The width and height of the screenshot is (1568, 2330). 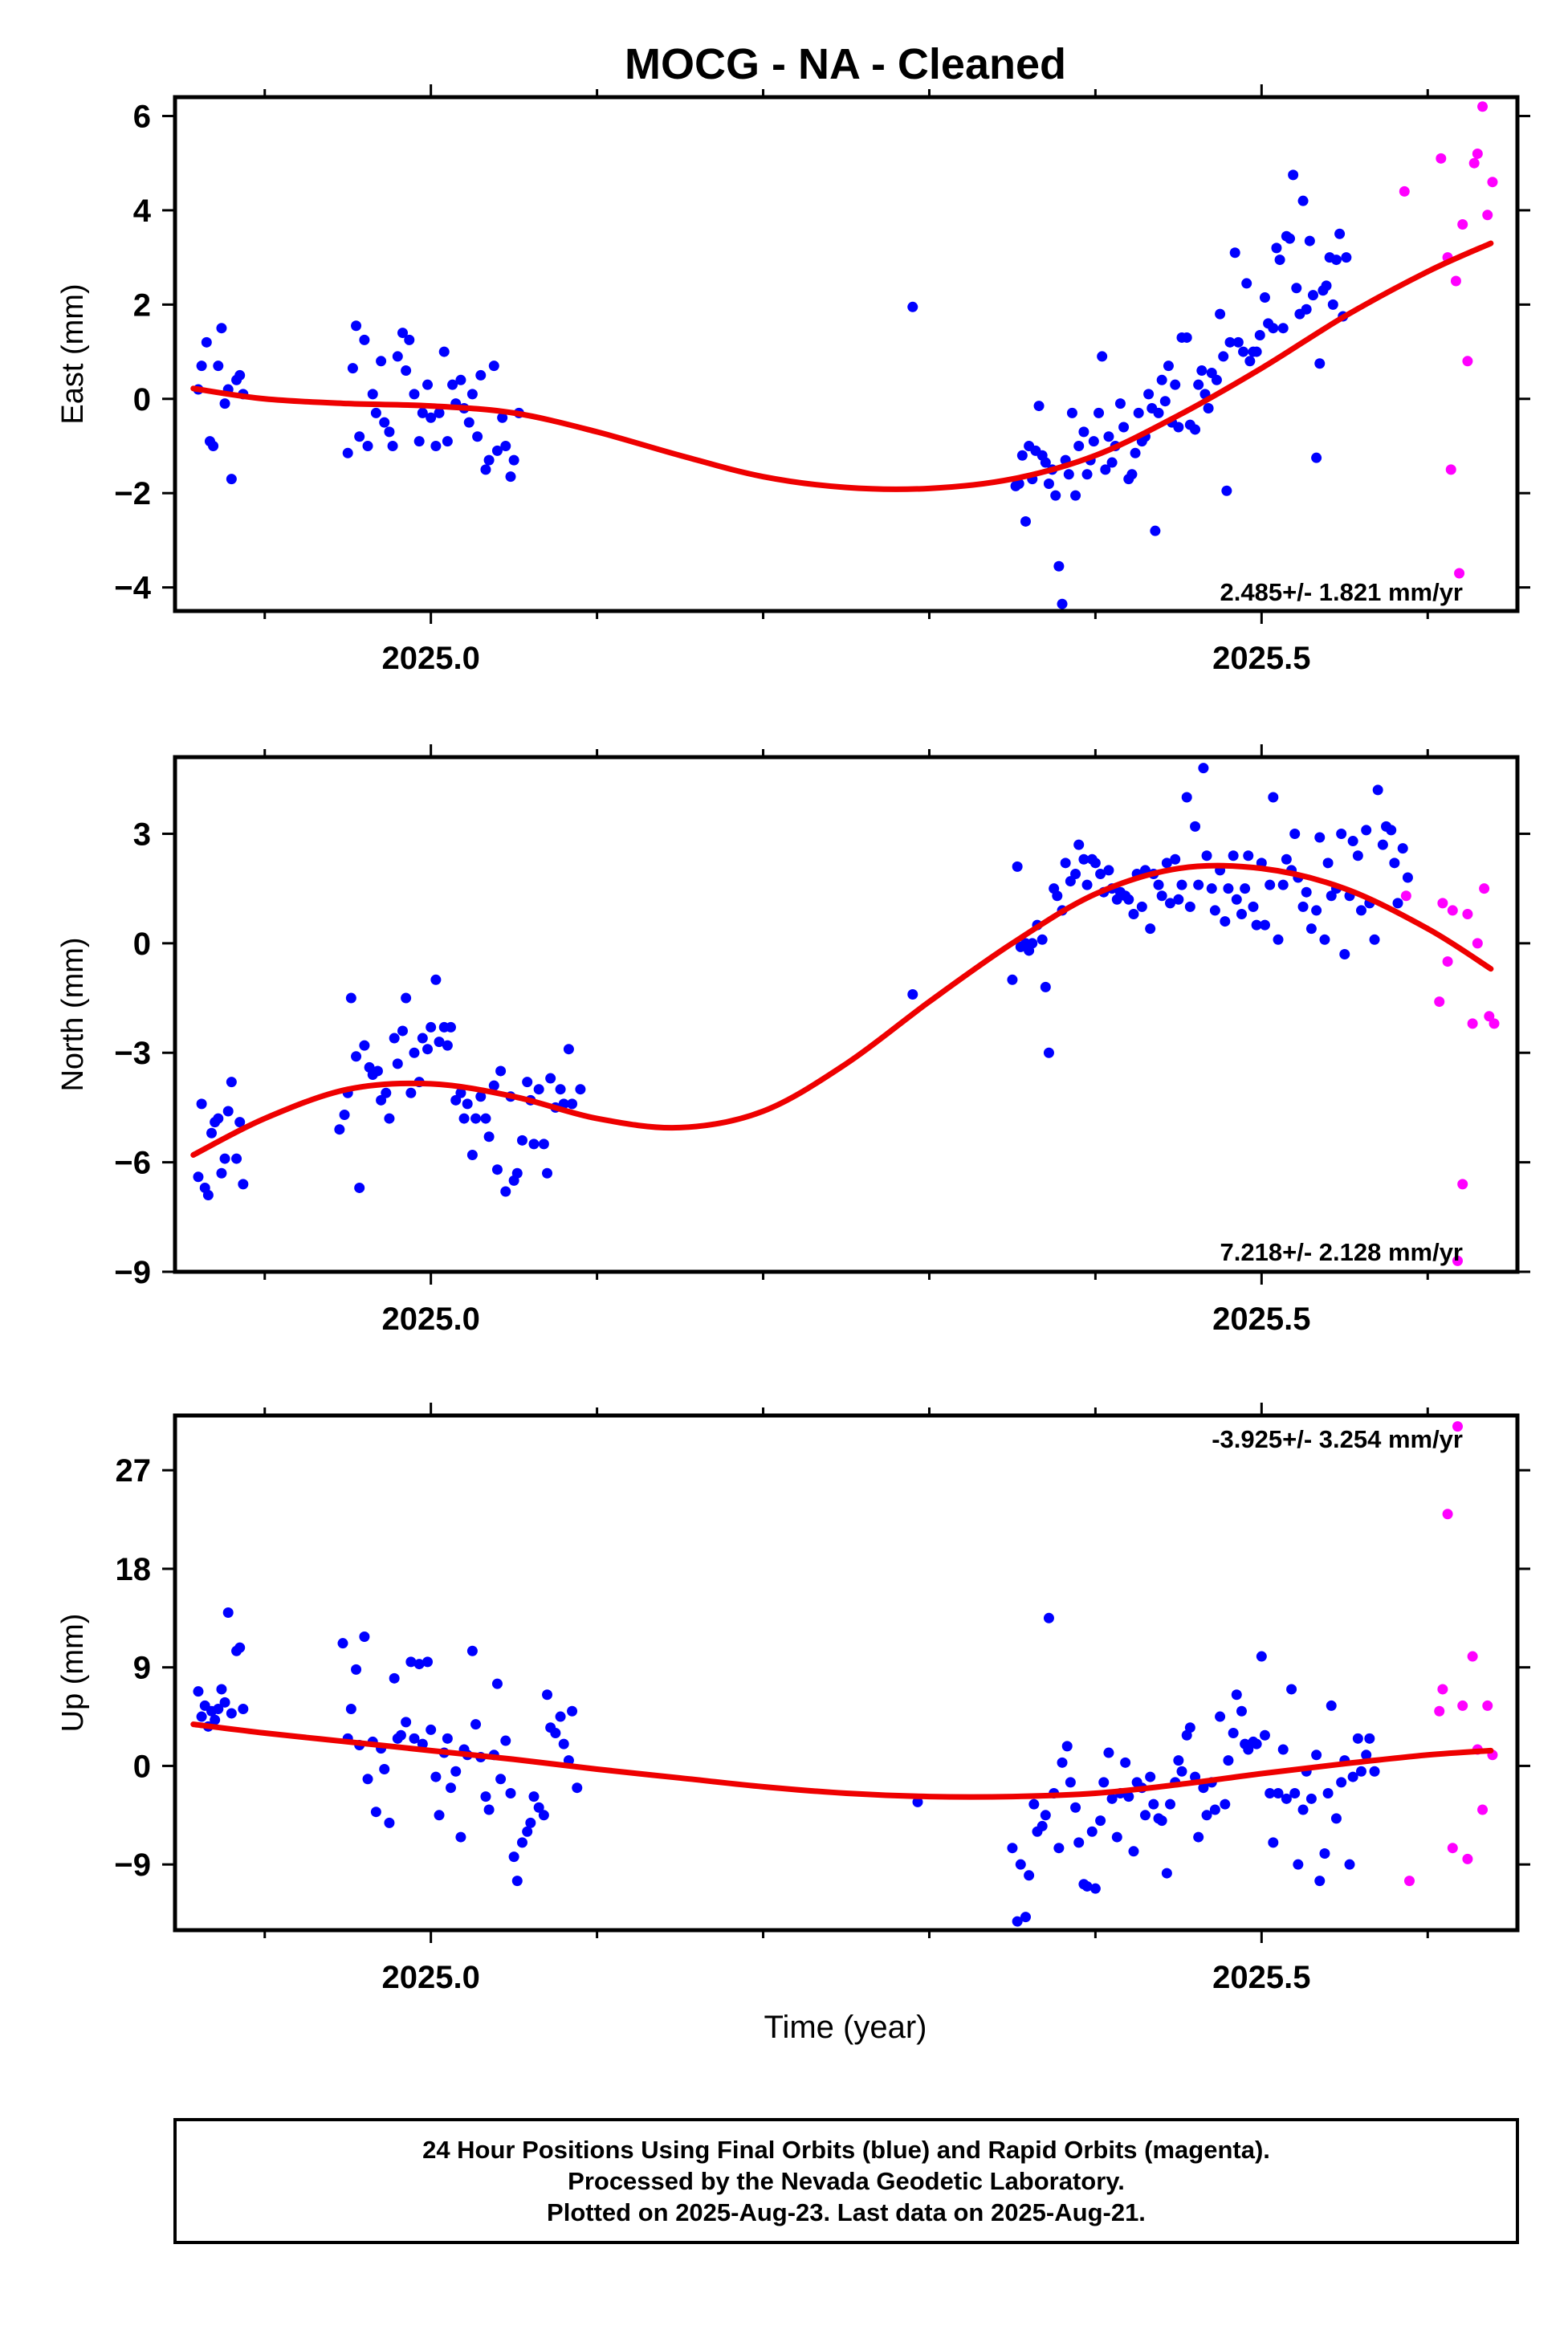 I want to click on east-y-tick-label: 4, so click(x=142, y=211).